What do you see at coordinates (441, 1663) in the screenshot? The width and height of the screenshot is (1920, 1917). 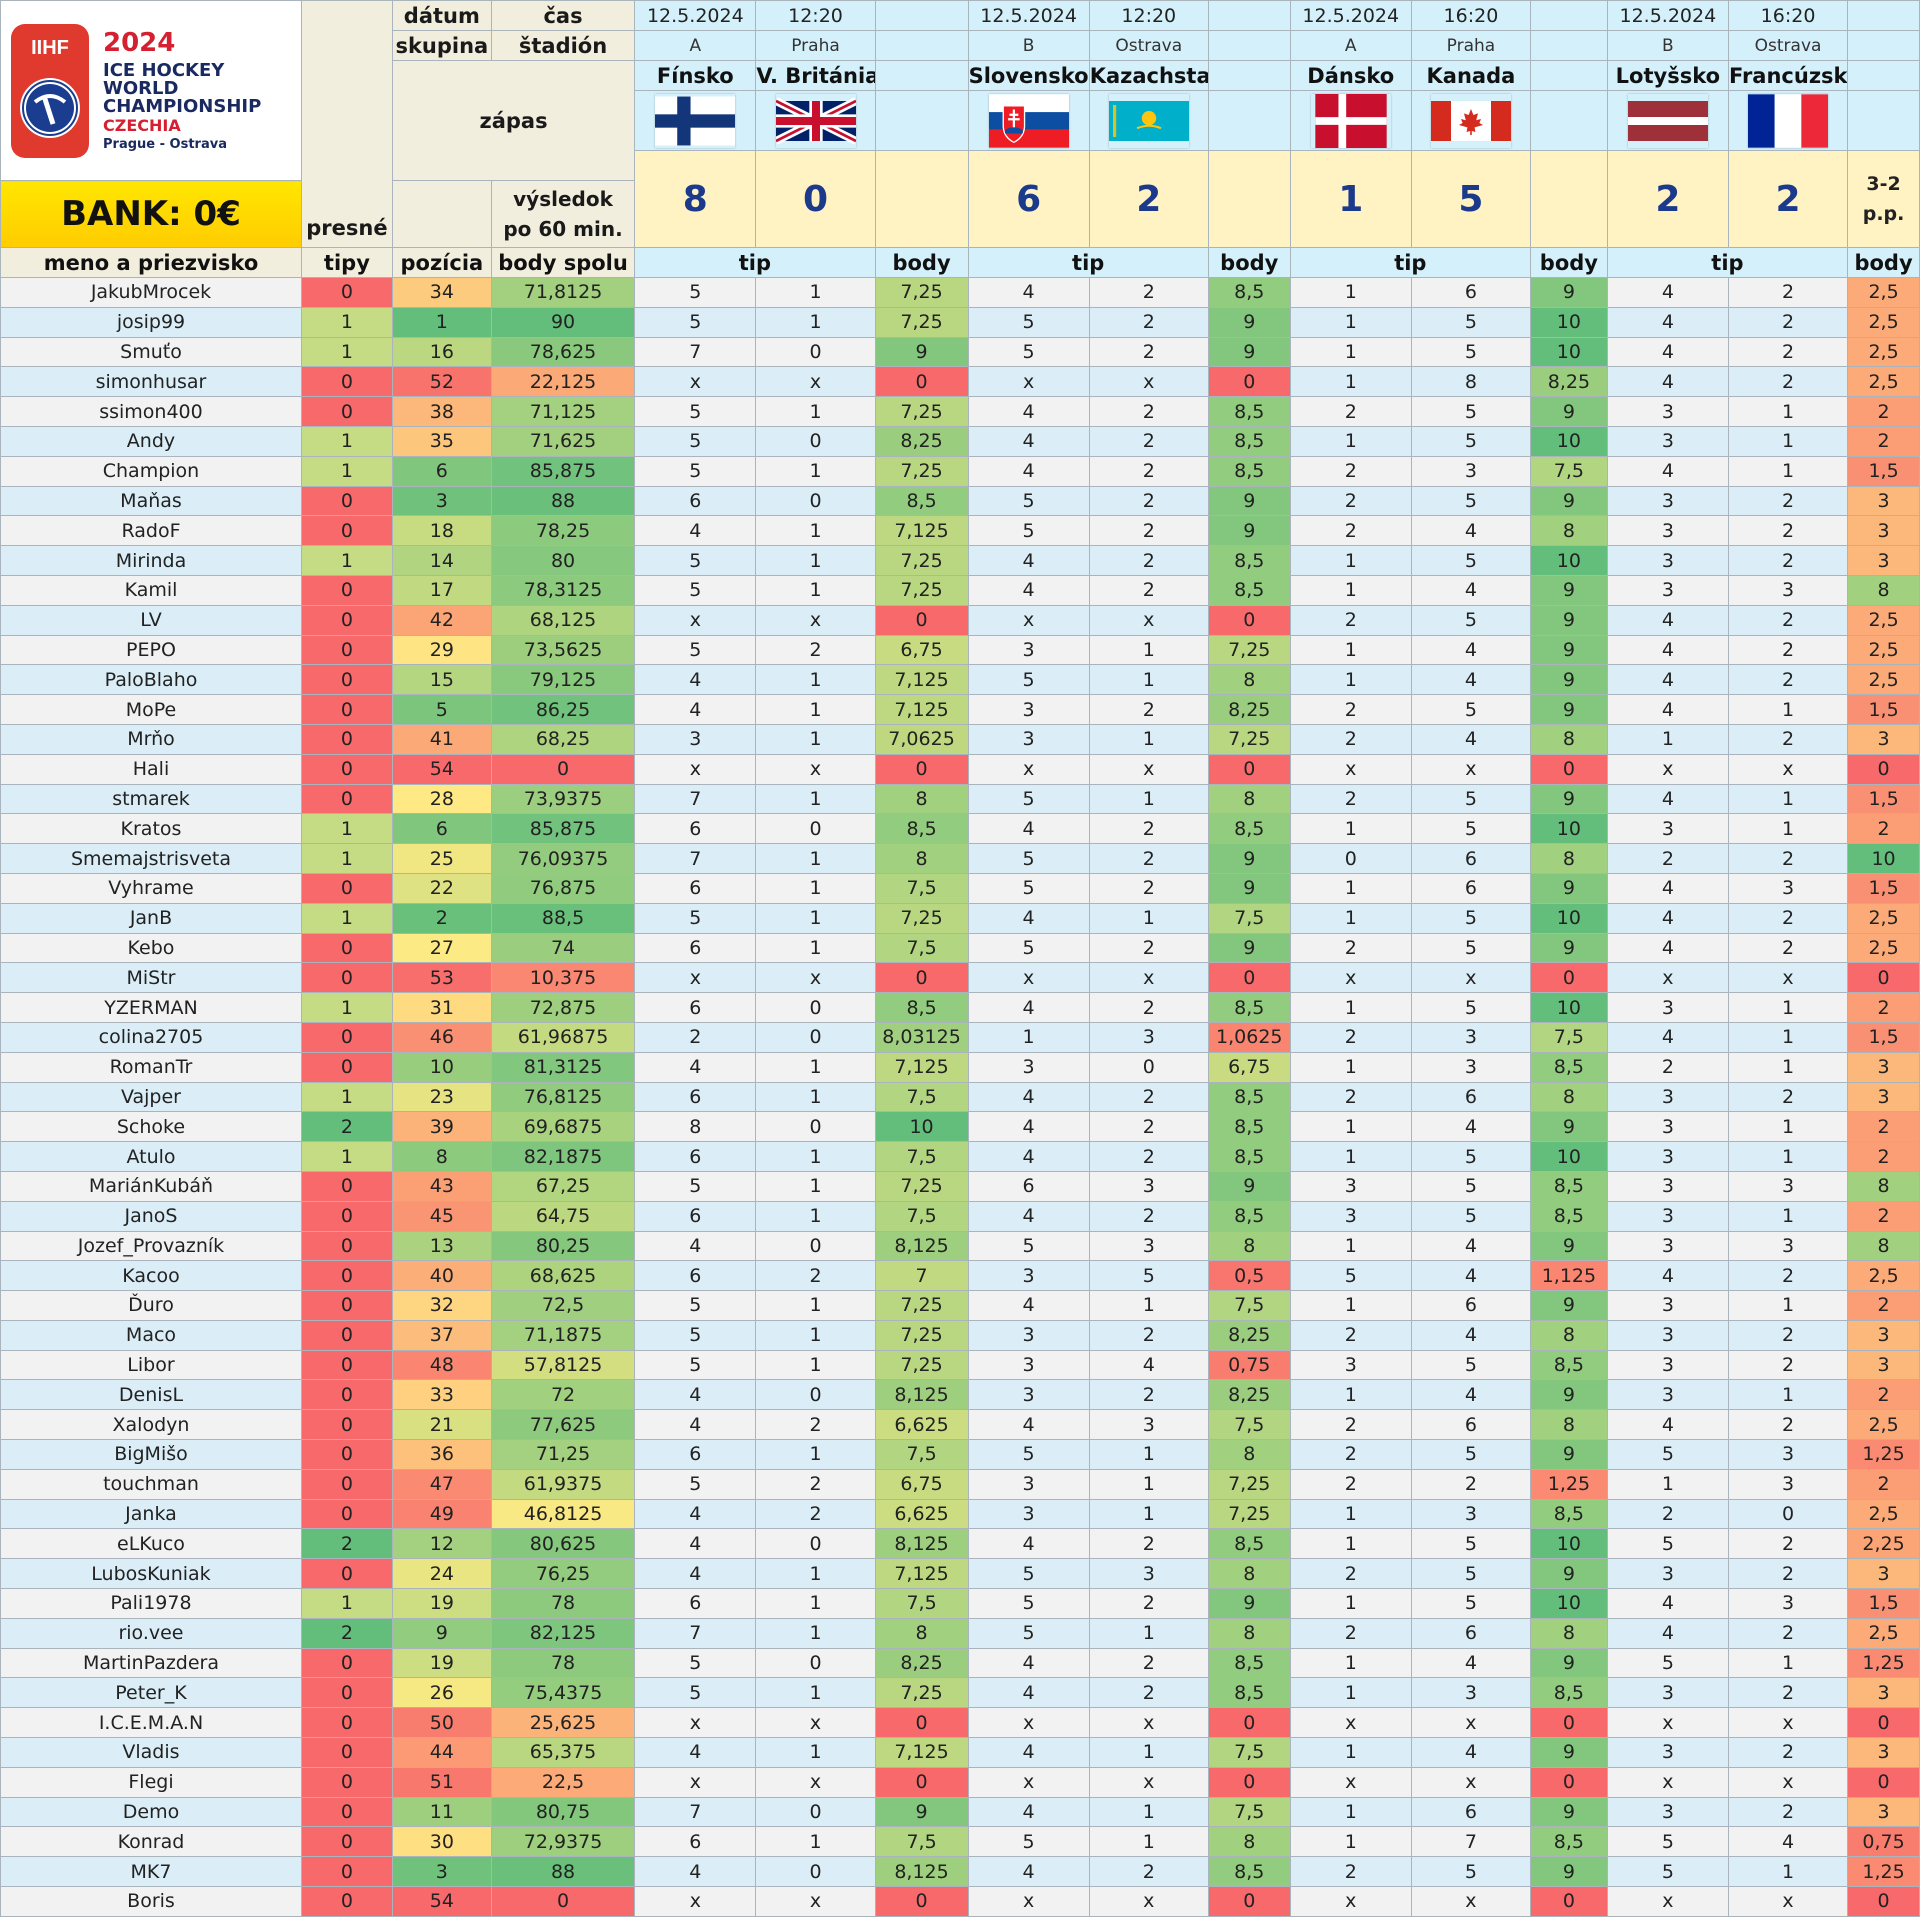 I see `position: 19` at bounding box center [441, 1663].